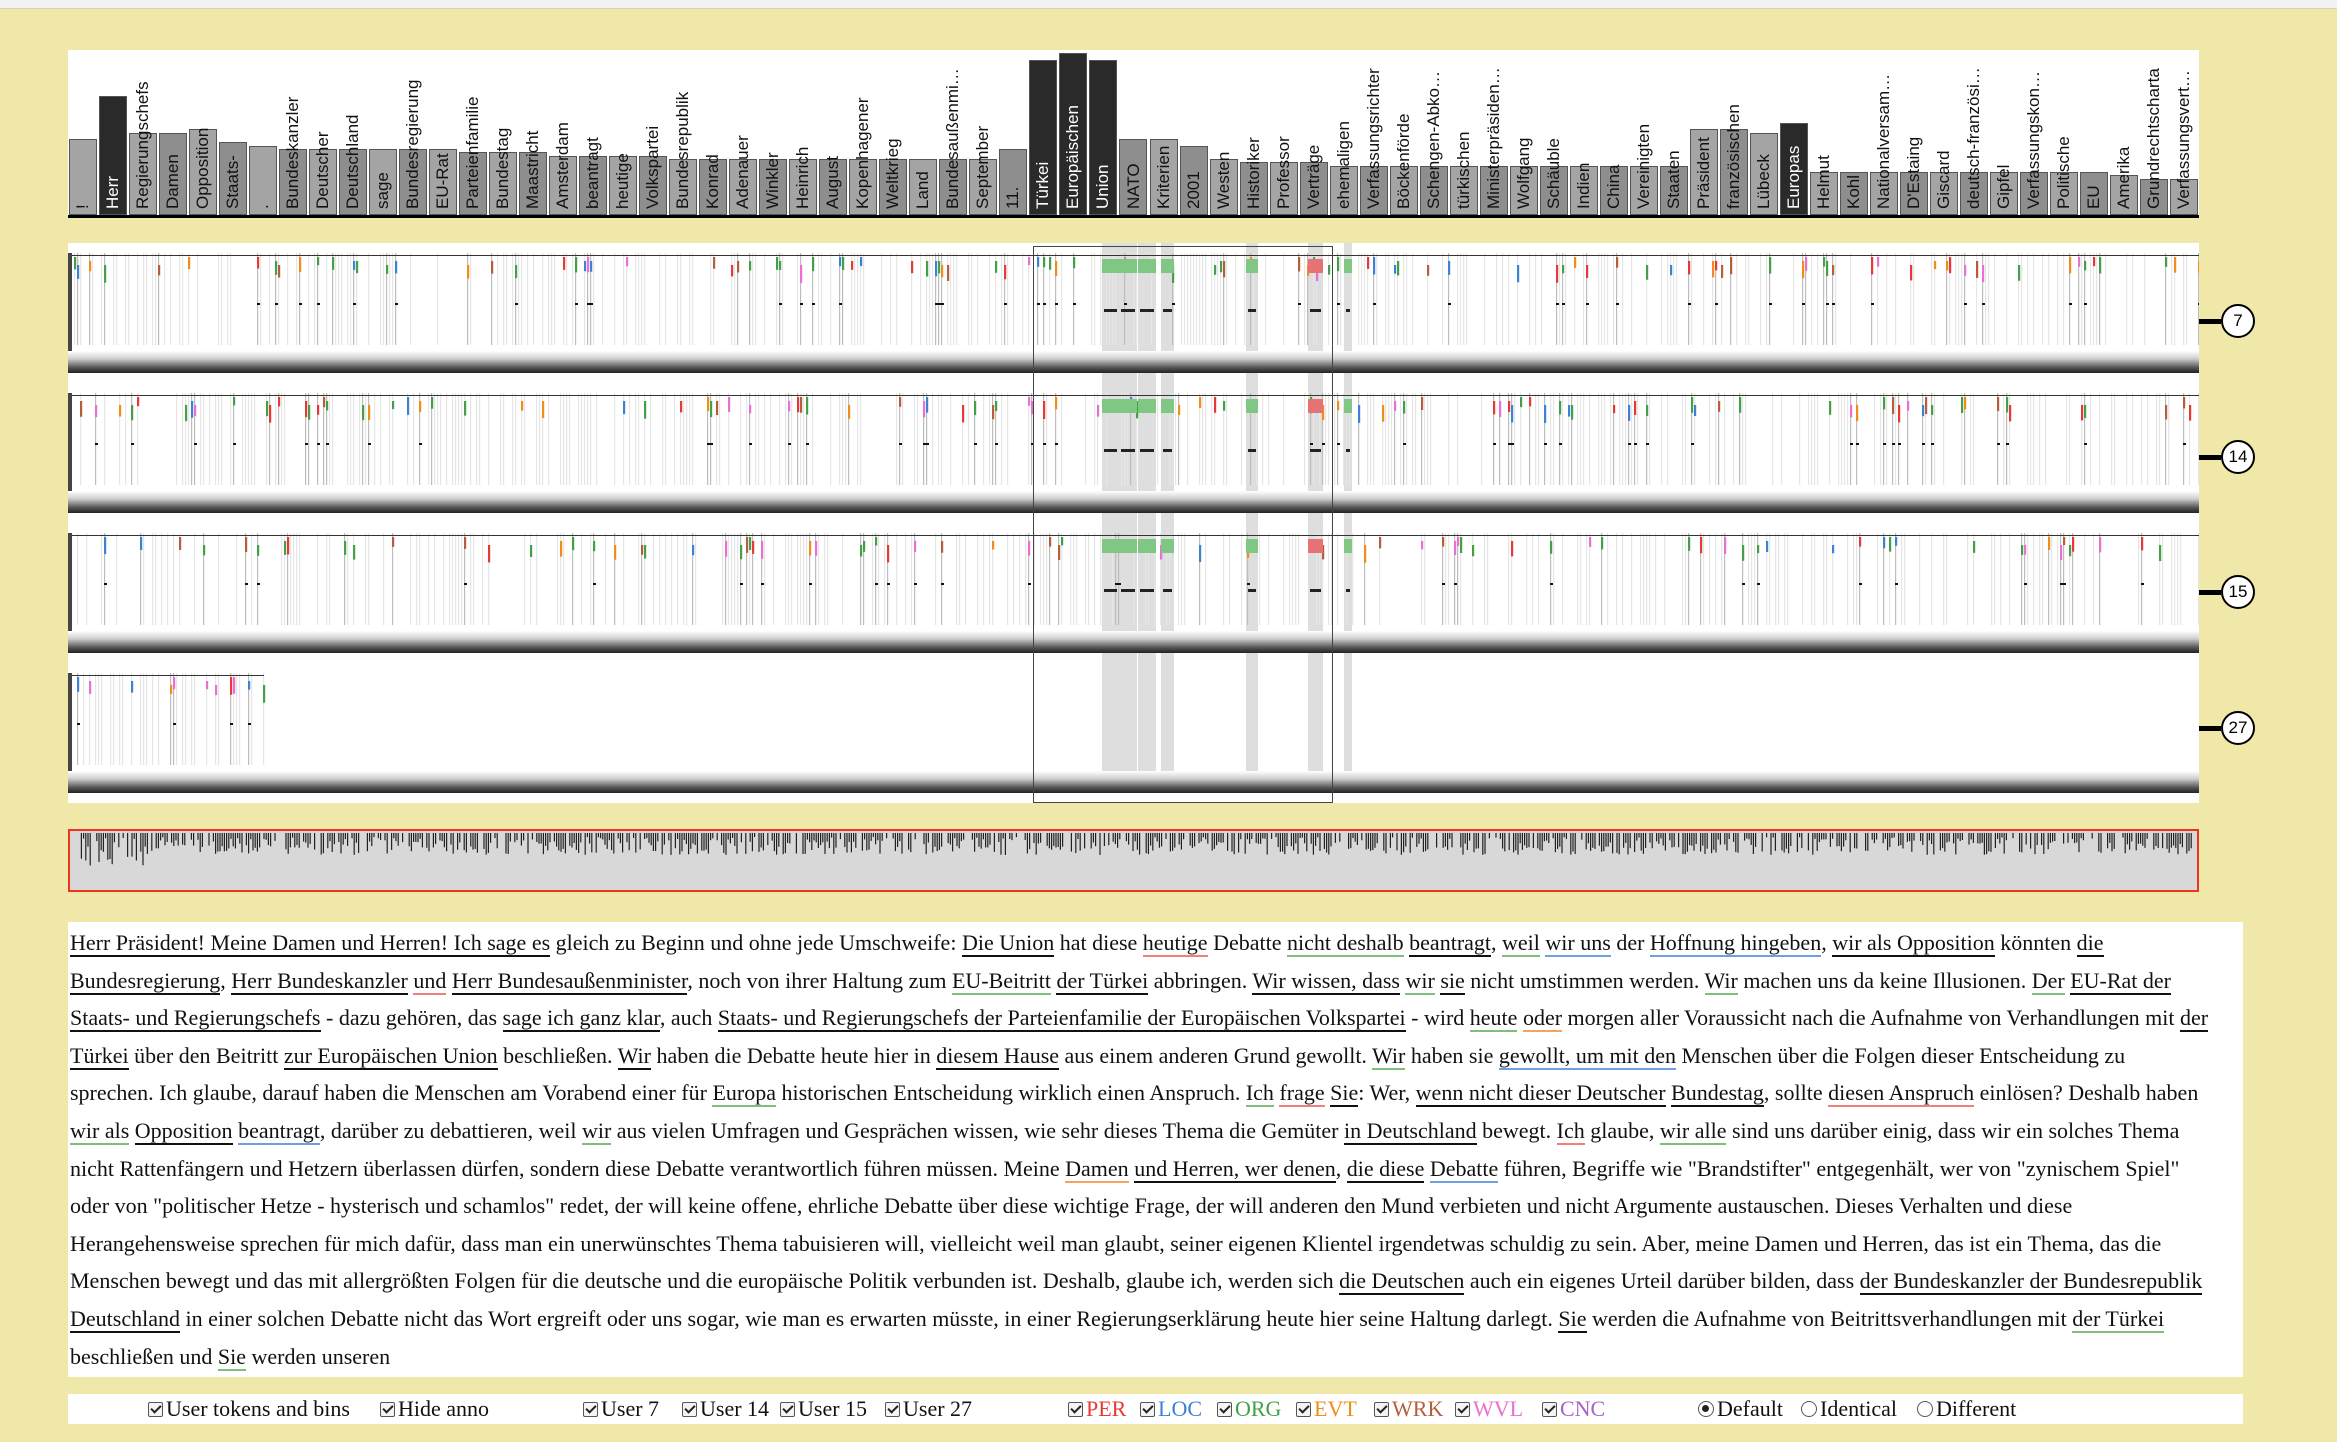 The width and height of the screenshot is (2337, 1442). I want to click on annotated-token: zur Europäischen Union, so click(390, 1056).